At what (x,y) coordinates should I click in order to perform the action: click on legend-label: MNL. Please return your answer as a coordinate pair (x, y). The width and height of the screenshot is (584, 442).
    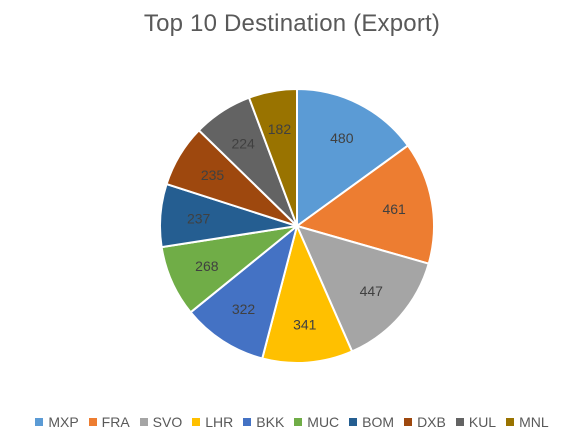
    Looking at the image, I should click on (534, 422).